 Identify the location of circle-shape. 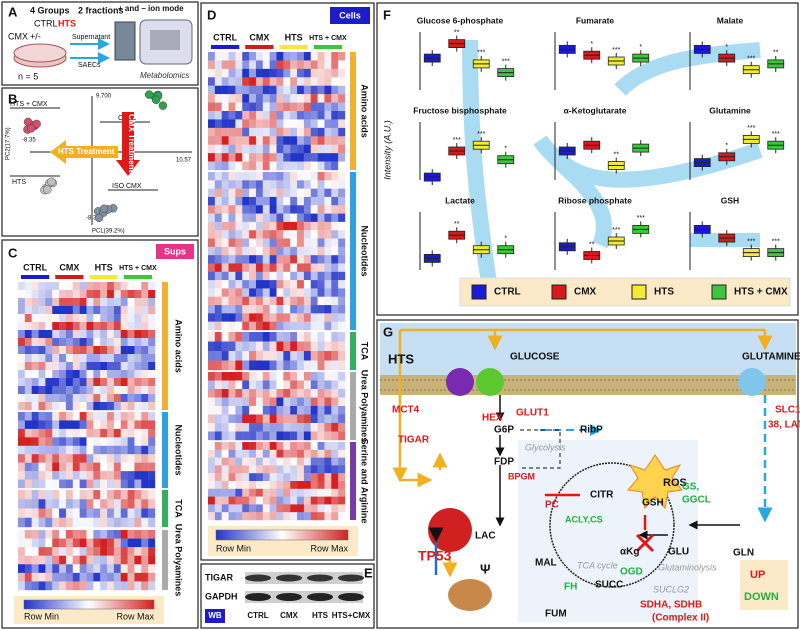
(490, 382).